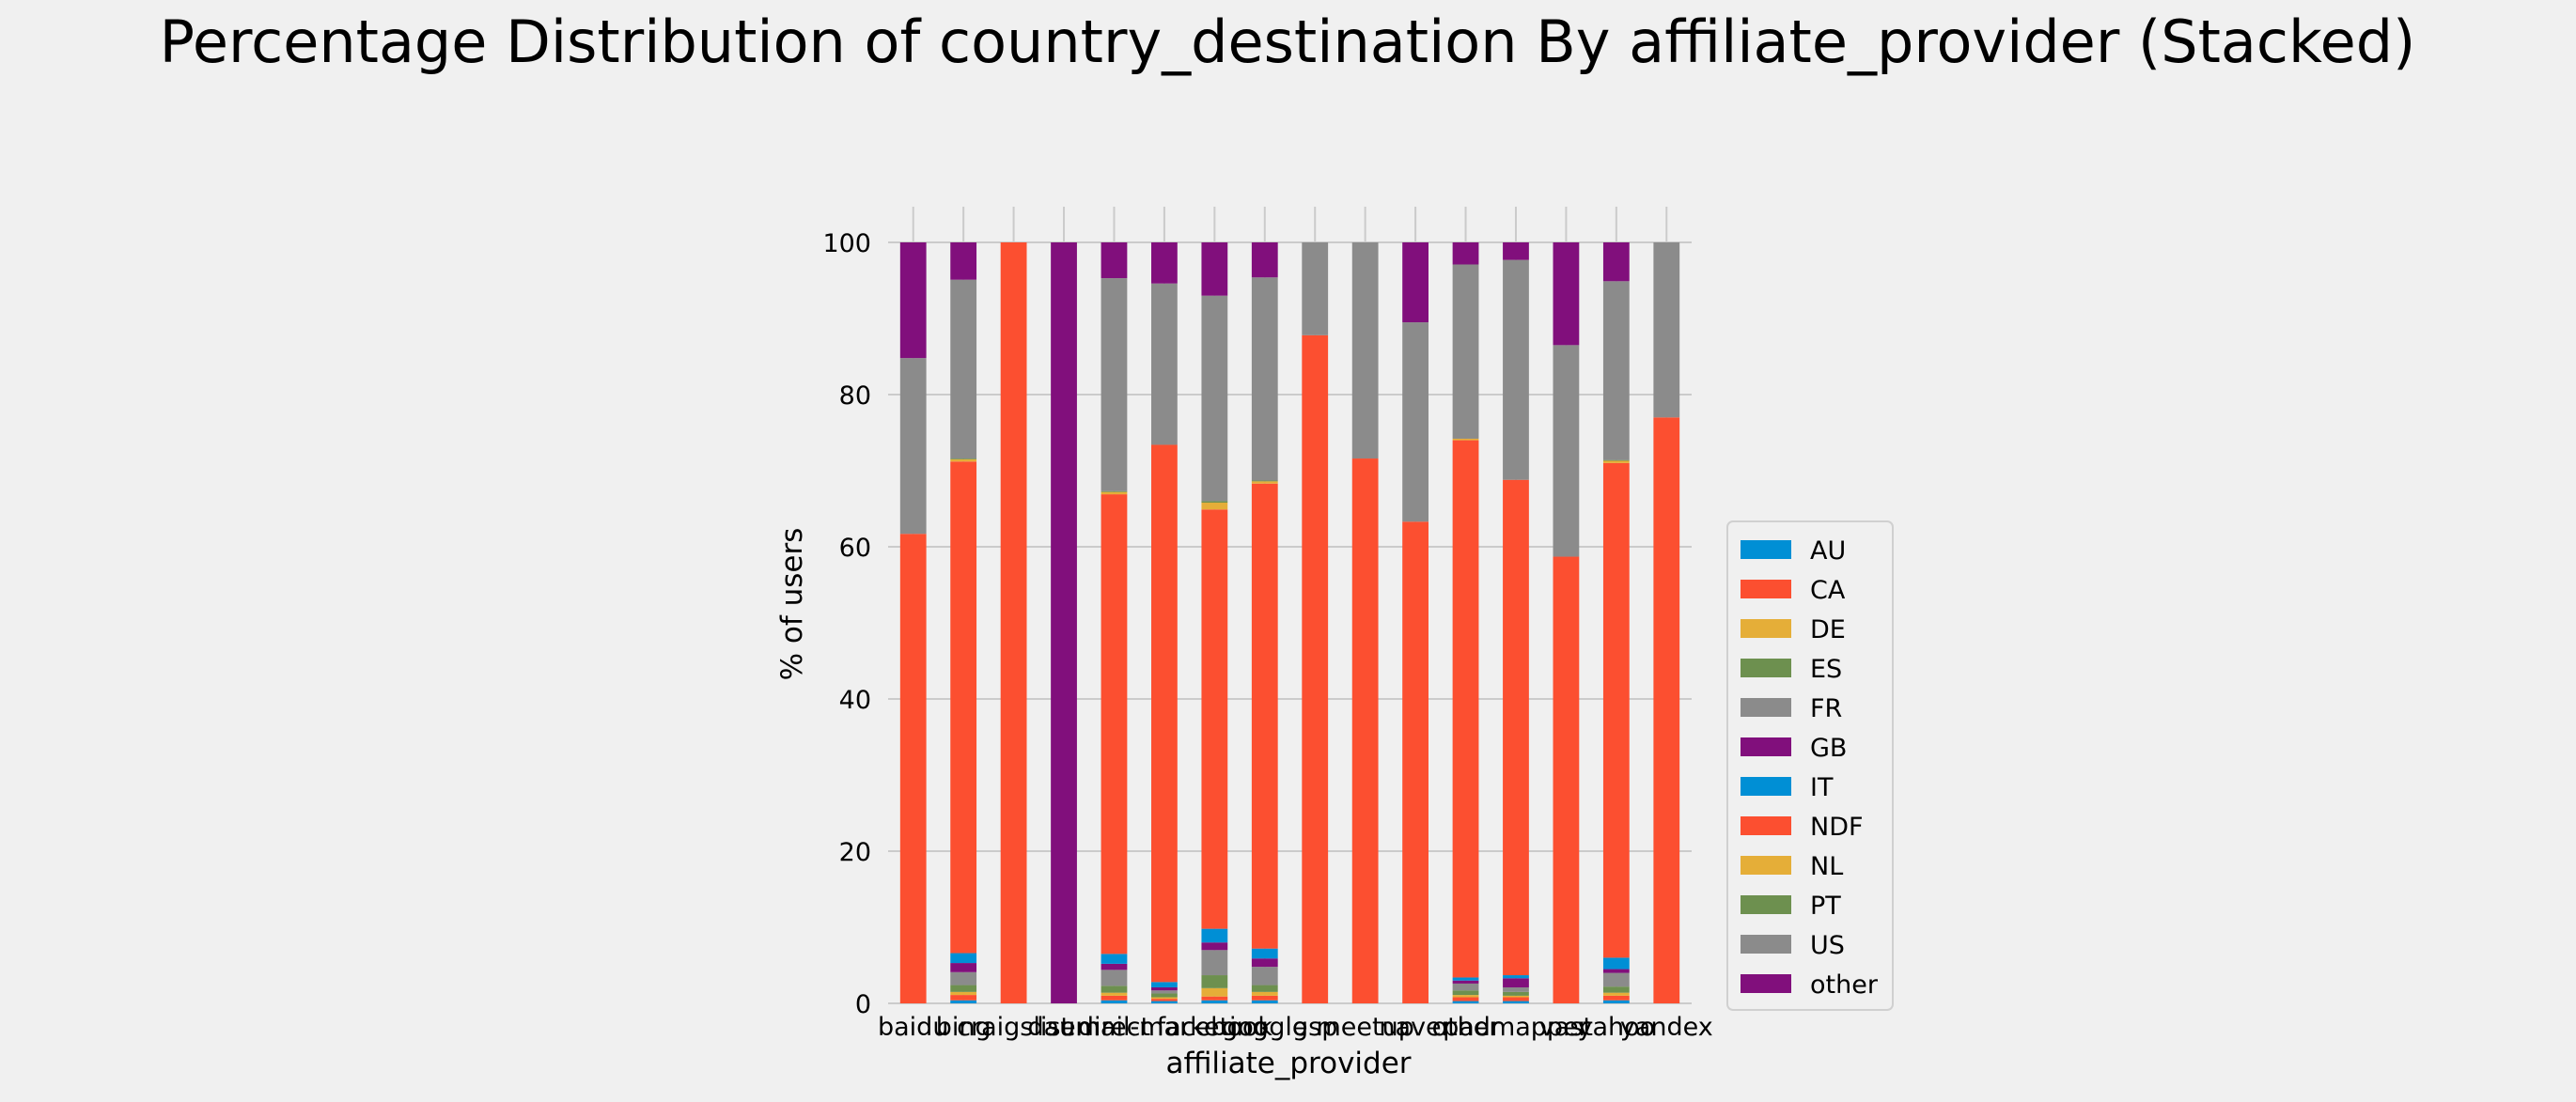  What do you see at coordinates (1844, 985) in the screenshot?
I see `legend-label: other` at bounding box center [1844, 985].